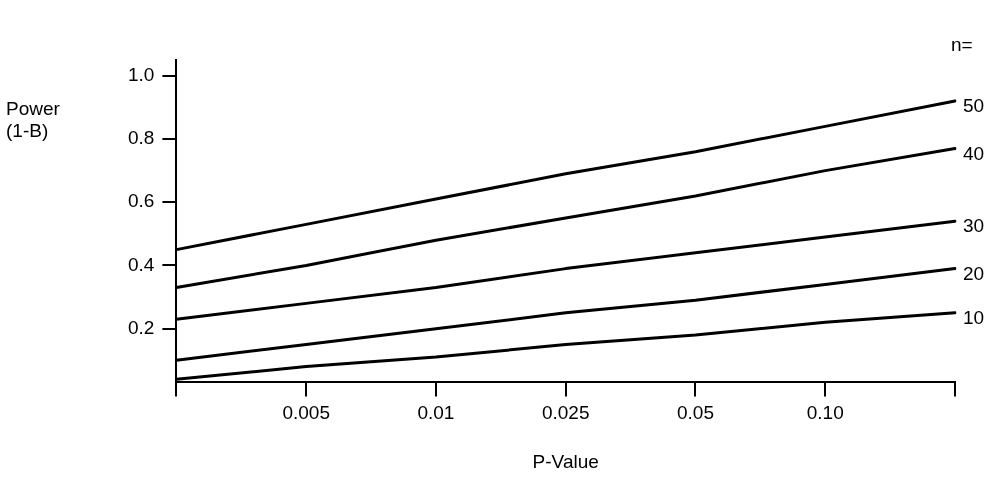 This screenshot has width=1005, height=498. What do you see at coordinates (141, 327) in the screenshot?
I see `y-tick-label: 0.2` at bounding box center [141, 327].